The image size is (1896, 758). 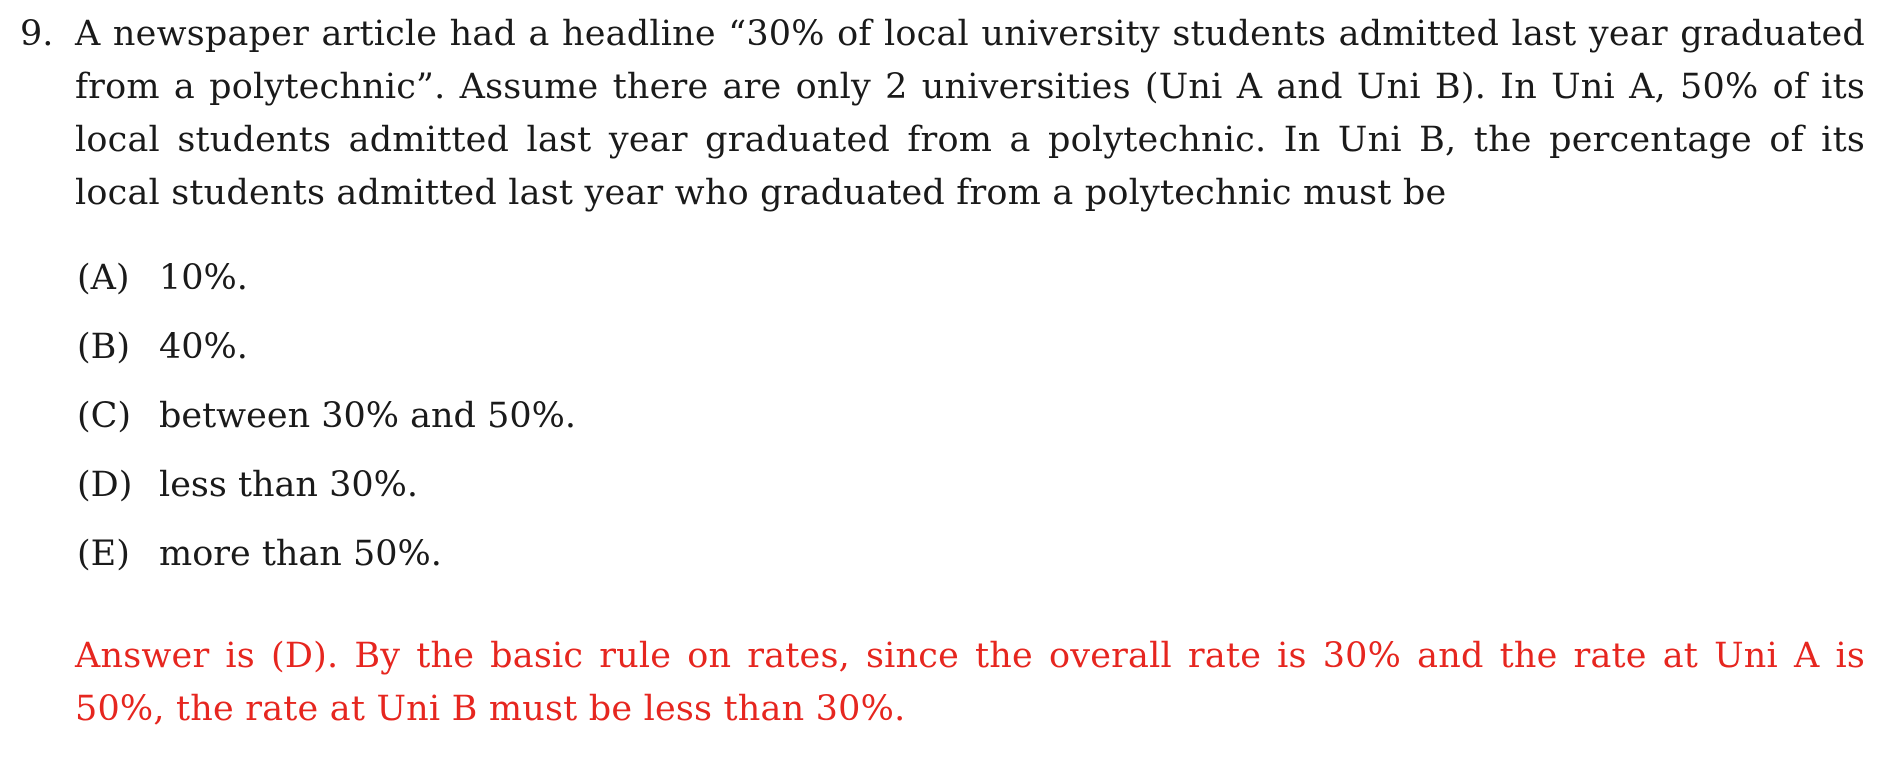 What do you see at coordinates (37, 34) in the screenshot?
I see `question-number: 9.` at bounding box center [37, 34].